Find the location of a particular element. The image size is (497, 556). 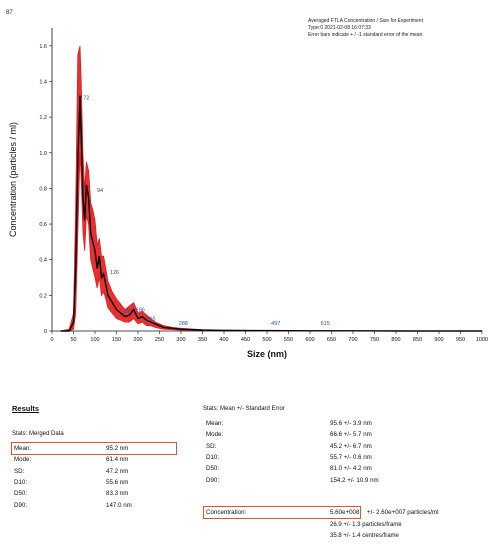

y-tick-label: 1.6 is located at coordinates (43, 47).